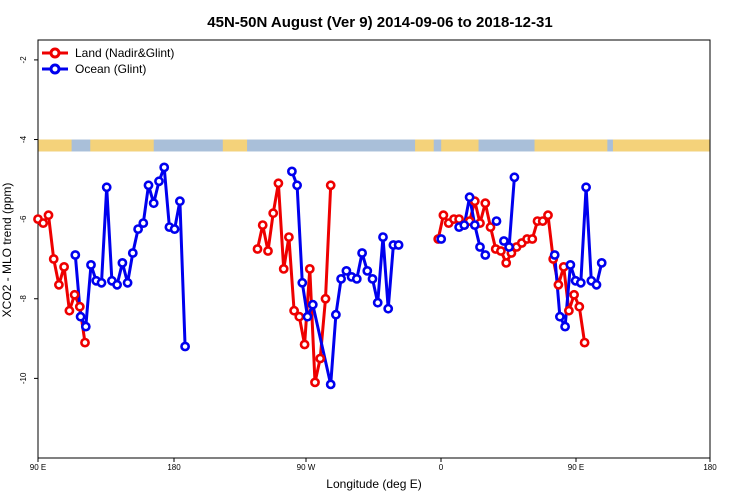 Image resolution: width=750 pixels, height=500 pixels. I want to click on y-tick-label: -4, so click(23, 139).